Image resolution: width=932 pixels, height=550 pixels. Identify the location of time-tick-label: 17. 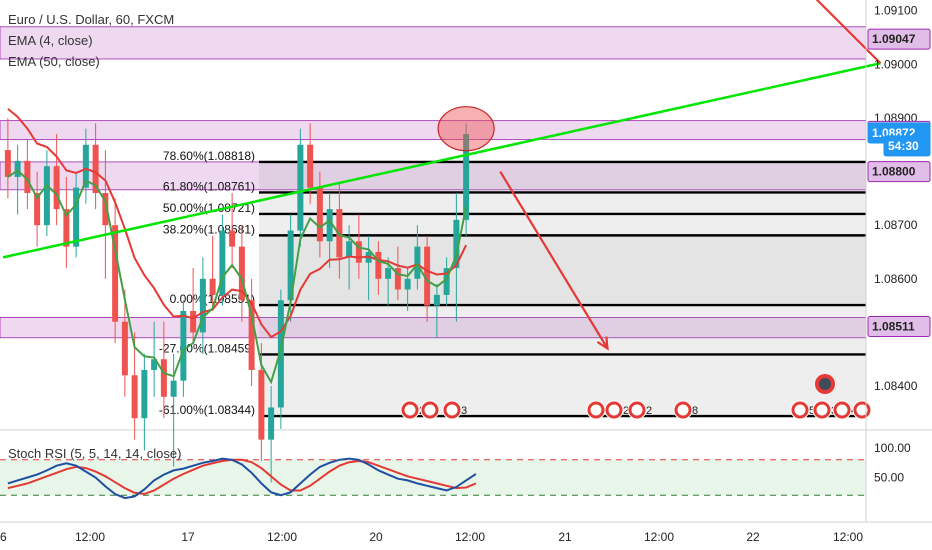
(188, 537).